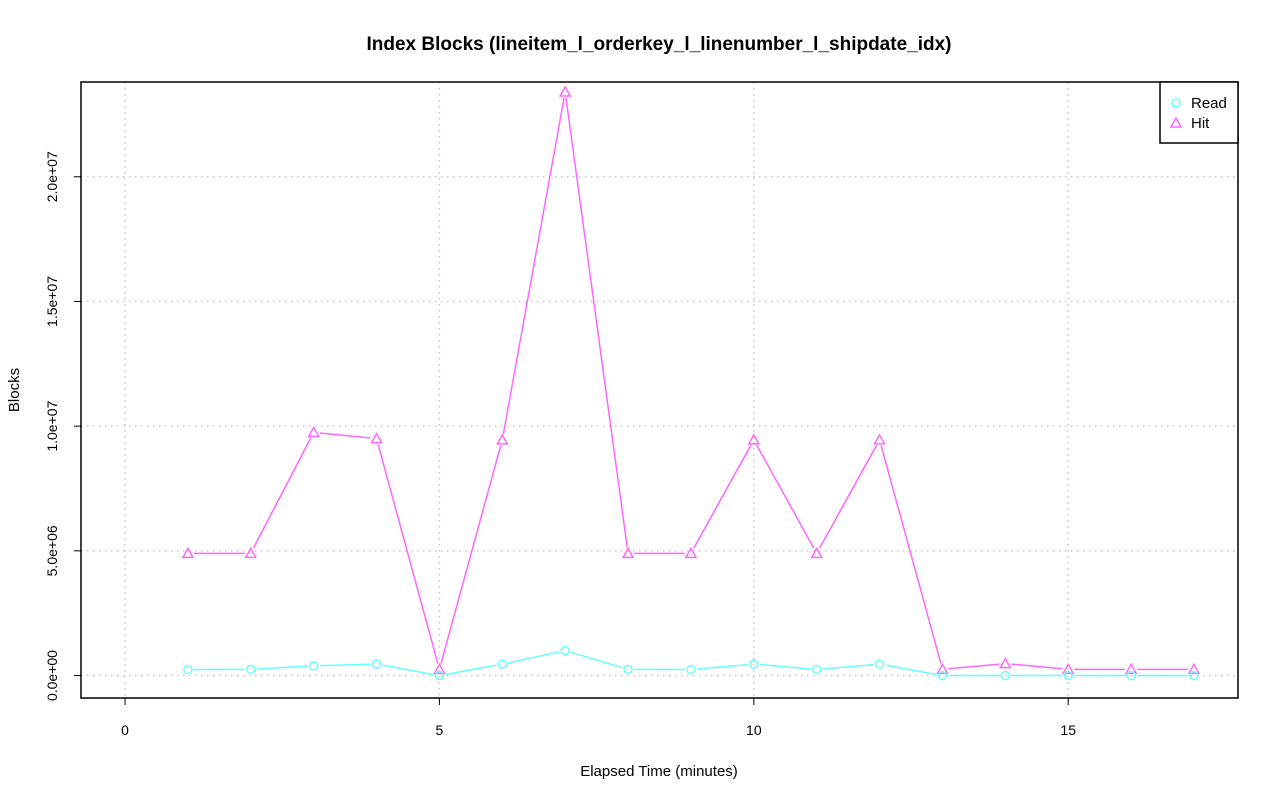 Image resolution: width=1280 pixels, height=801 pixels. I want to click on y-tick-label: 2.0e+07, so click(52, 176).